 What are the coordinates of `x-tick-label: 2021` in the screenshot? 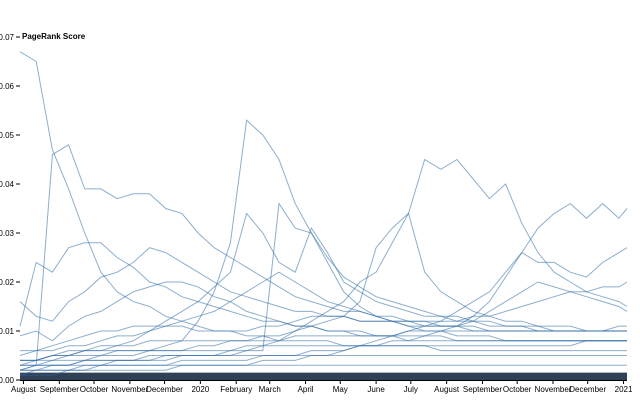 It's located at (624, 389).